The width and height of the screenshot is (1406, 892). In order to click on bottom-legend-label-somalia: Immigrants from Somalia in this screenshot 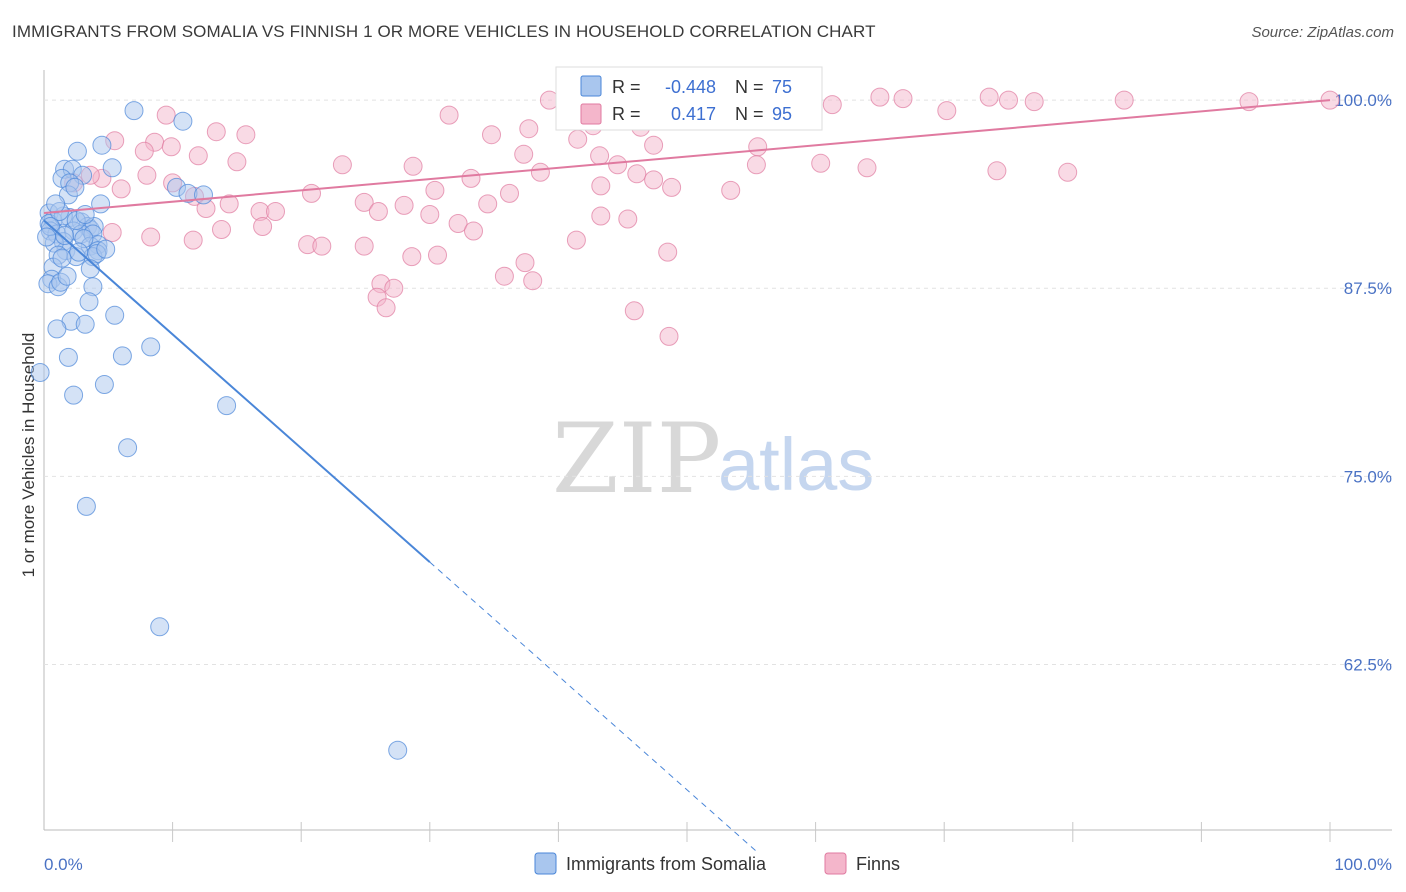, I will do `click(666, 864)`.